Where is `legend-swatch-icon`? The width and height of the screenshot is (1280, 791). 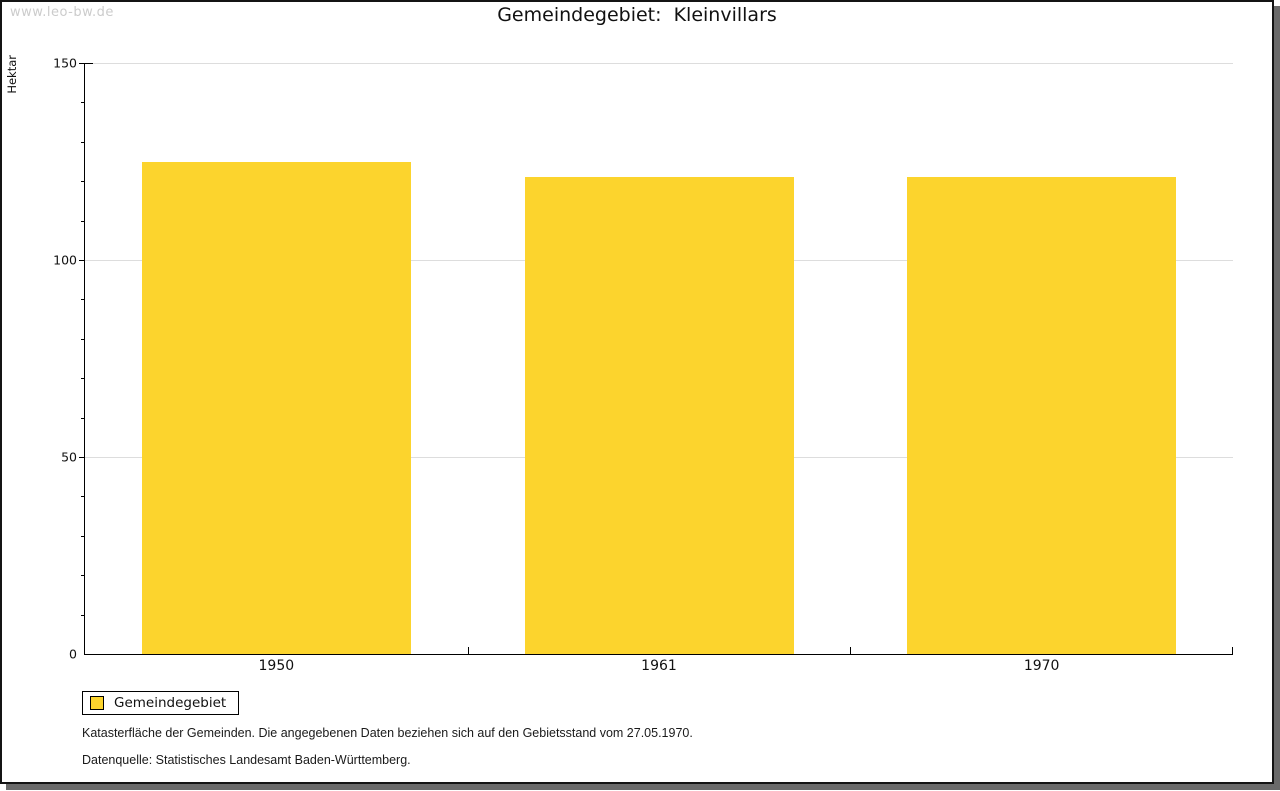 legend-swatch-icon is located at coordinates (97, 703).